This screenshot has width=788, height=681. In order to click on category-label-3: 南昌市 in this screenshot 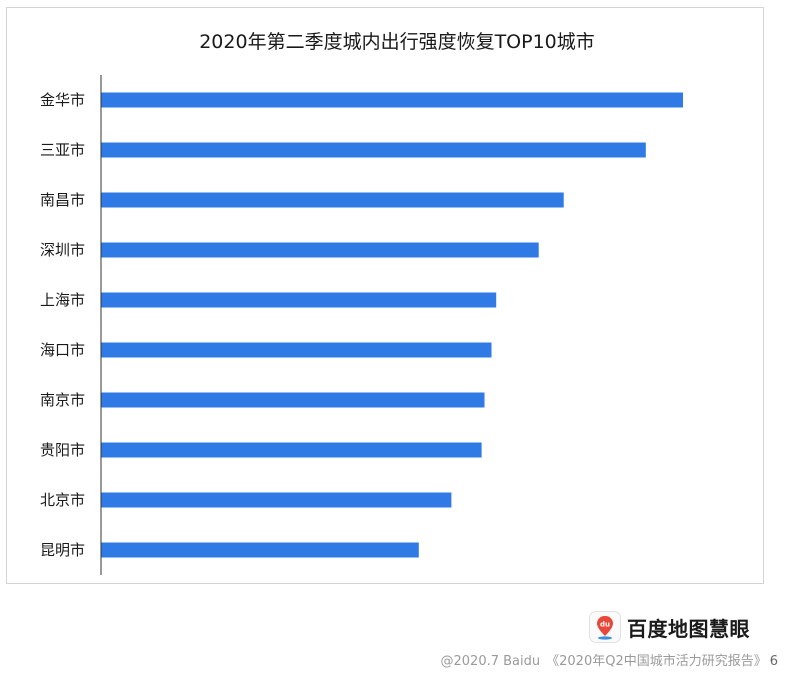, I will do `click(62, 200)`.